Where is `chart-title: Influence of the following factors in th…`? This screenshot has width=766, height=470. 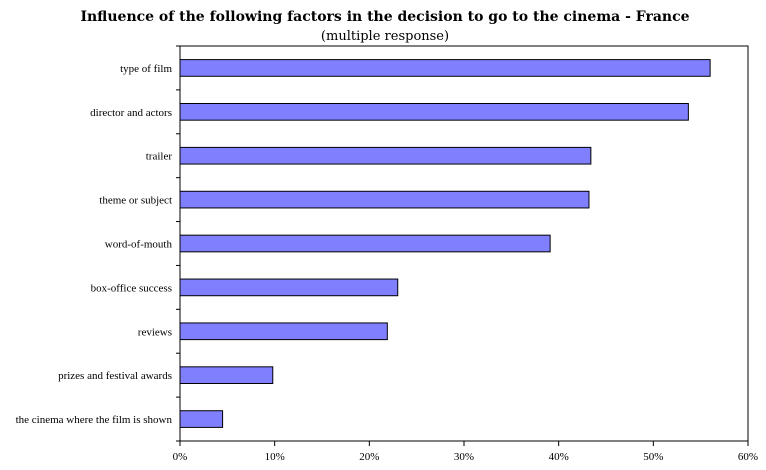
chart-title: Influence of the following factors in th… is located at coordinates (384, 17).